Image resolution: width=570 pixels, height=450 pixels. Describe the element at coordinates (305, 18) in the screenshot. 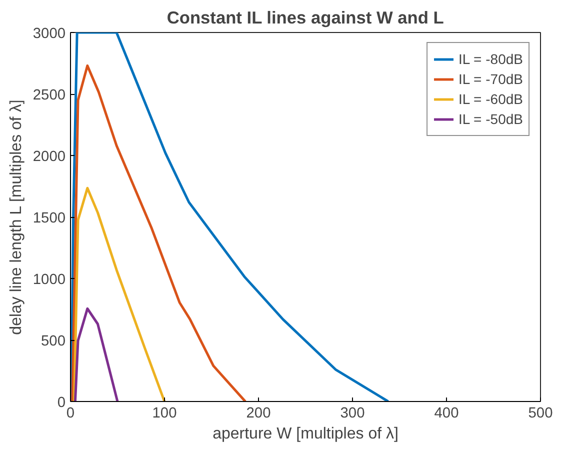

I see `chart-title: Constant IL lines against W and L` at that location.